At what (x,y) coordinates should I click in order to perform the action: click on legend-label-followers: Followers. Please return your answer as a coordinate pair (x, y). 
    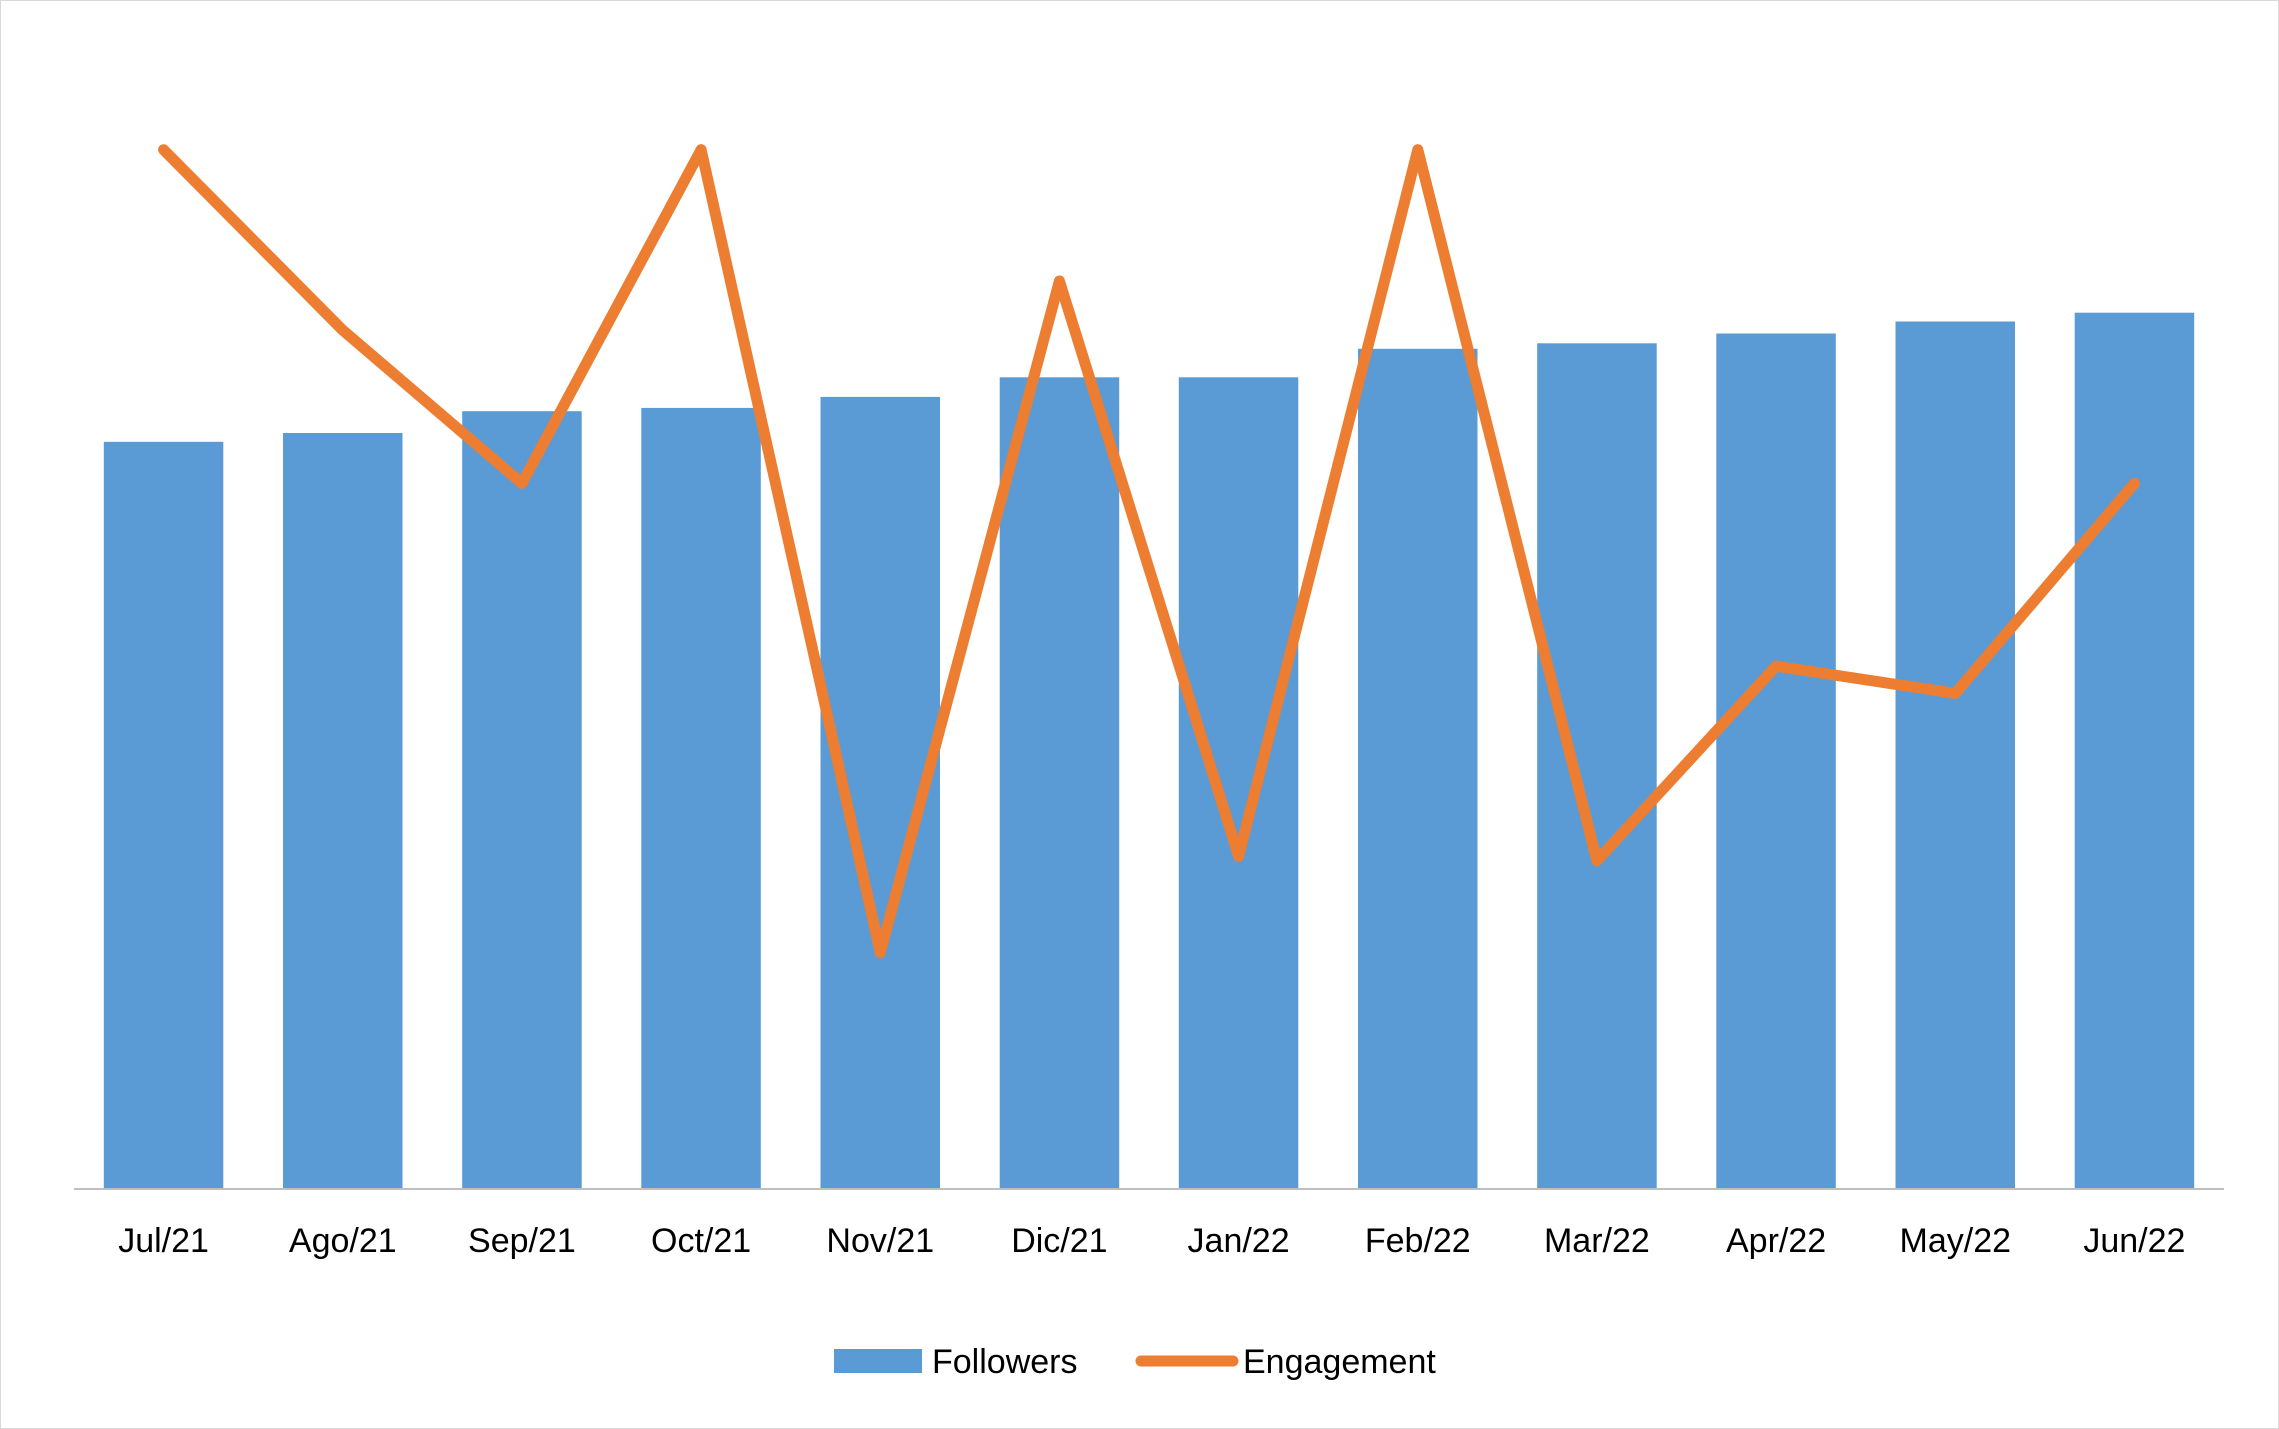
    Looking at the image, I should click on (1004, 1362).